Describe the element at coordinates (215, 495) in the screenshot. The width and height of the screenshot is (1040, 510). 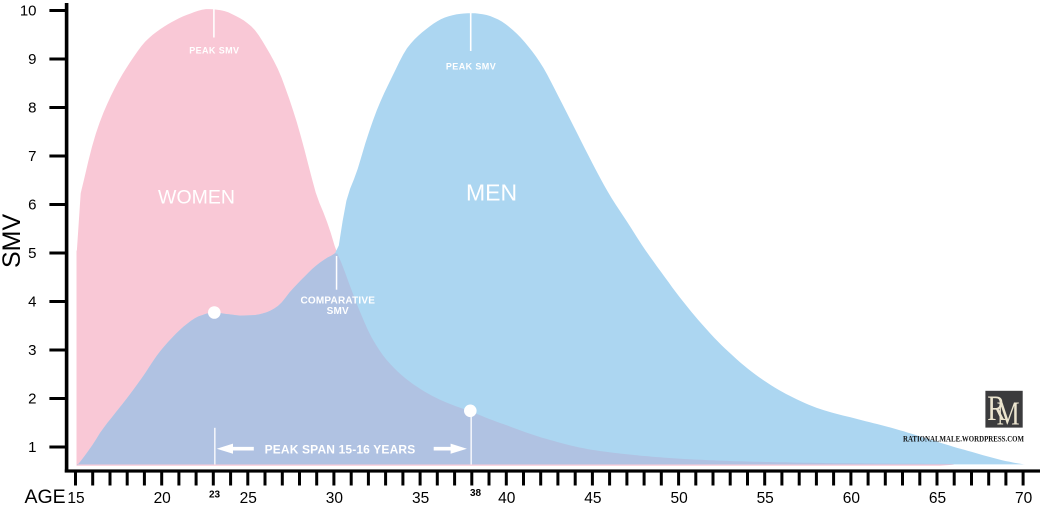
I see `svg-text: 23` at that location.